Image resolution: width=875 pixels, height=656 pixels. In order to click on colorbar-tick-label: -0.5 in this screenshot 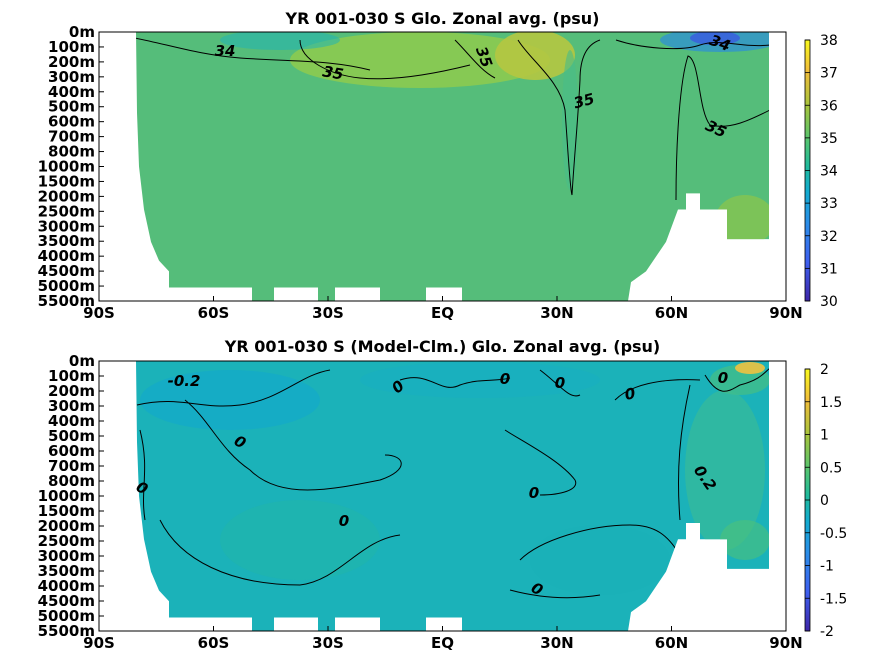, I will do `click(833, 534)`.